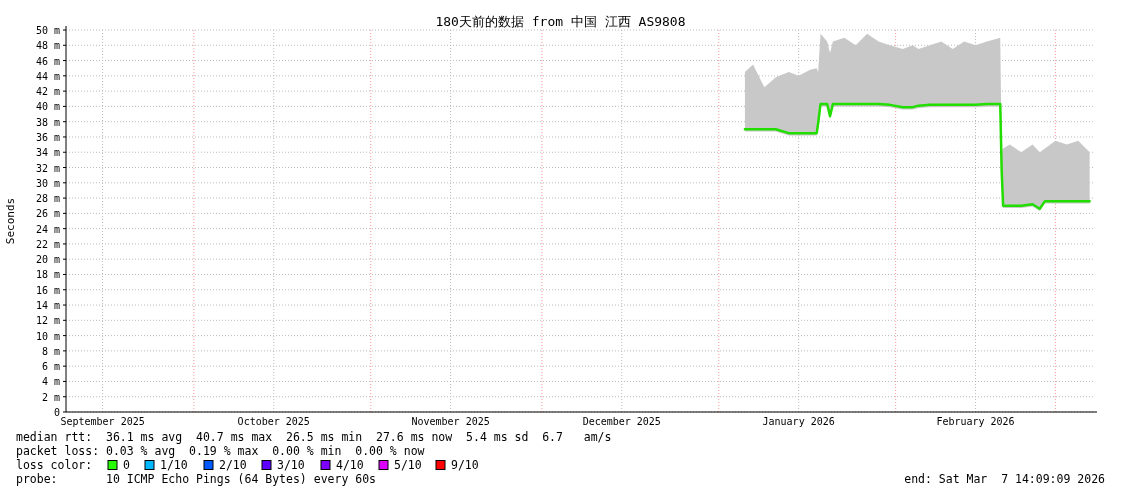  Describe the element at coordinates (47, 229) in the screenshot. I see `y-tick-label: 24 m` at that location.